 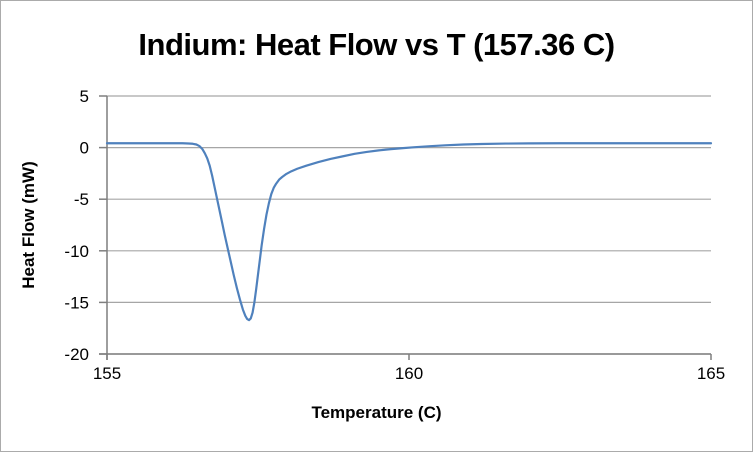 I want to click on chart-title: Indium: Heat Flow vs T (157.36 C), so click(x=376, y=44).